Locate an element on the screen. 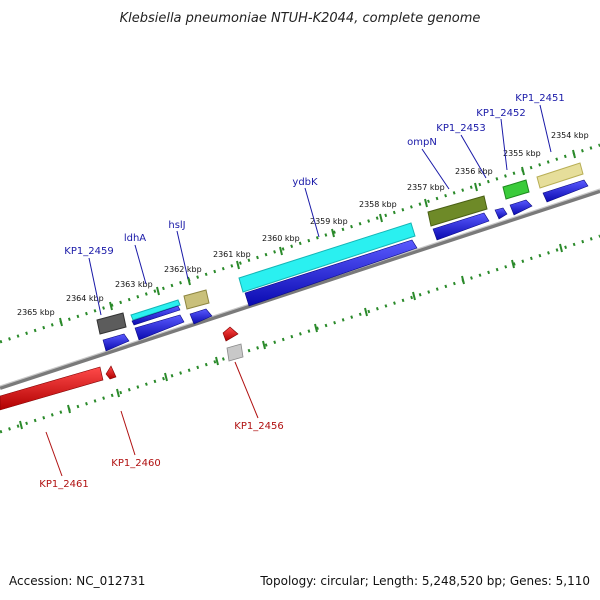 This screenshot has width=600, height=600. gene-label: ompN is located at coordinates (422, 142).